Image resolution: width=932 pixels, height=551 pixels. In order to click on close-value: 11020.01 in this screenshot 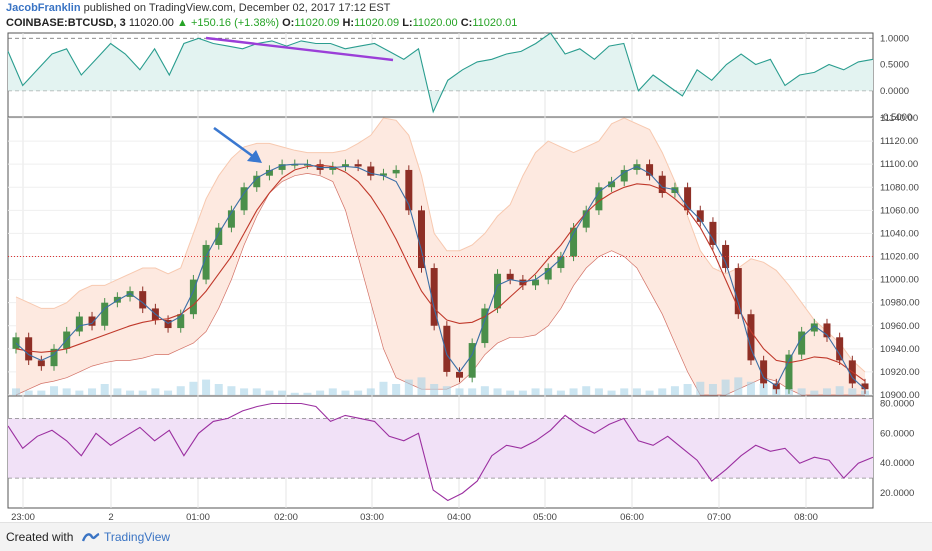, I will do `click(495, 23)`.